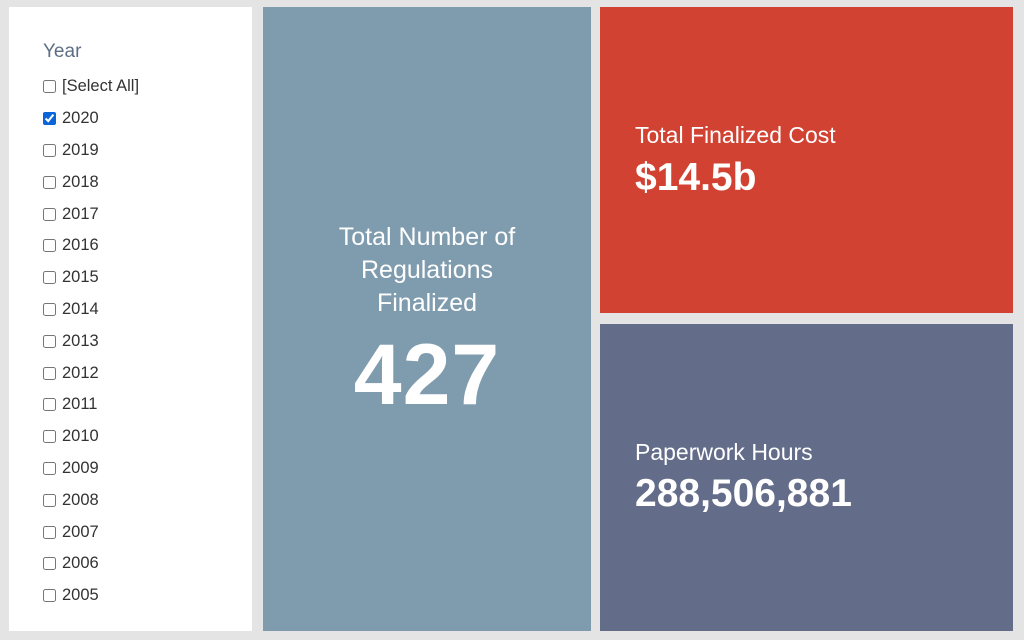  Describe the element at coordinates (80, 213) in the screenshot. I see `year-filter-item-label: 2017` at that location.